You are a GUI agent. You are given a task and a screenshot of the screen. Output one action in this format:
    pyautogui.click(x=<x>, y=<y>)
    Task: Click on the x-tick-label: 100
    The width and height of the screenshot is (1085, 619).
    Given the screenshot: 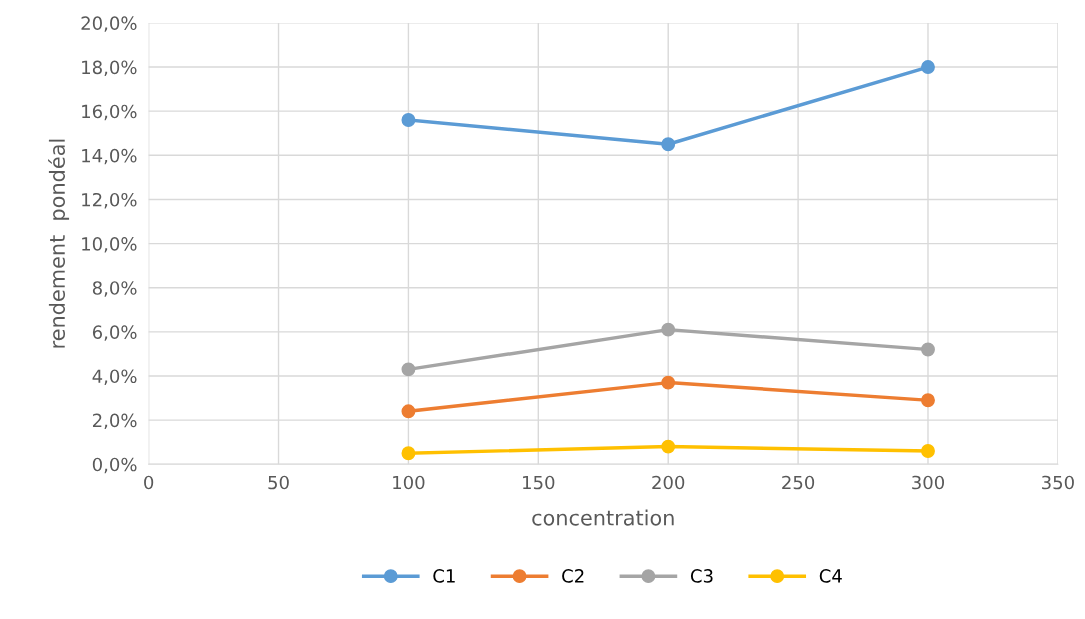 What is the action you would take?
    pyautogui.click(x=409, y=482)
    